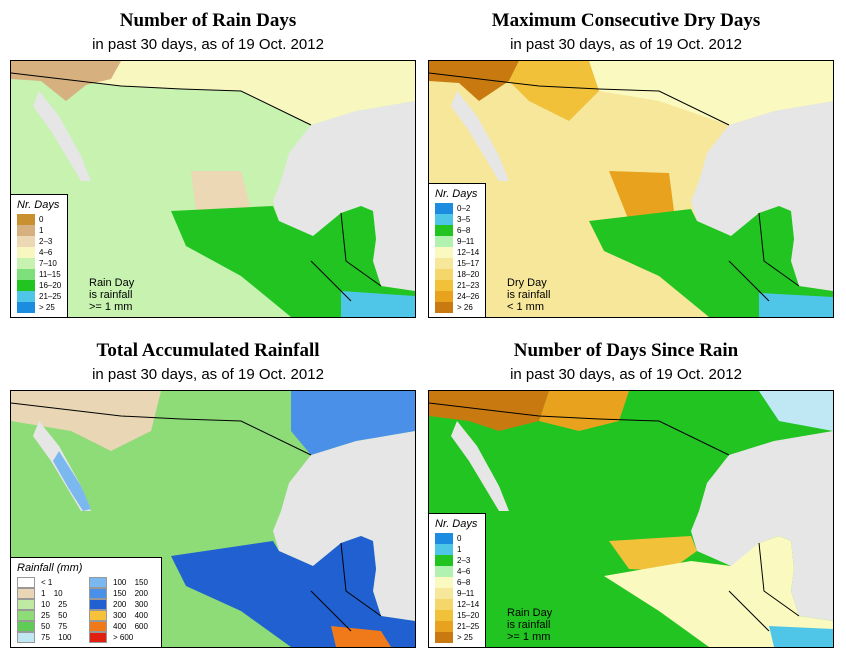 The width and height of the screenshot is (846, 658). I want to click on legend-row: 150 200, so click(122, 593).